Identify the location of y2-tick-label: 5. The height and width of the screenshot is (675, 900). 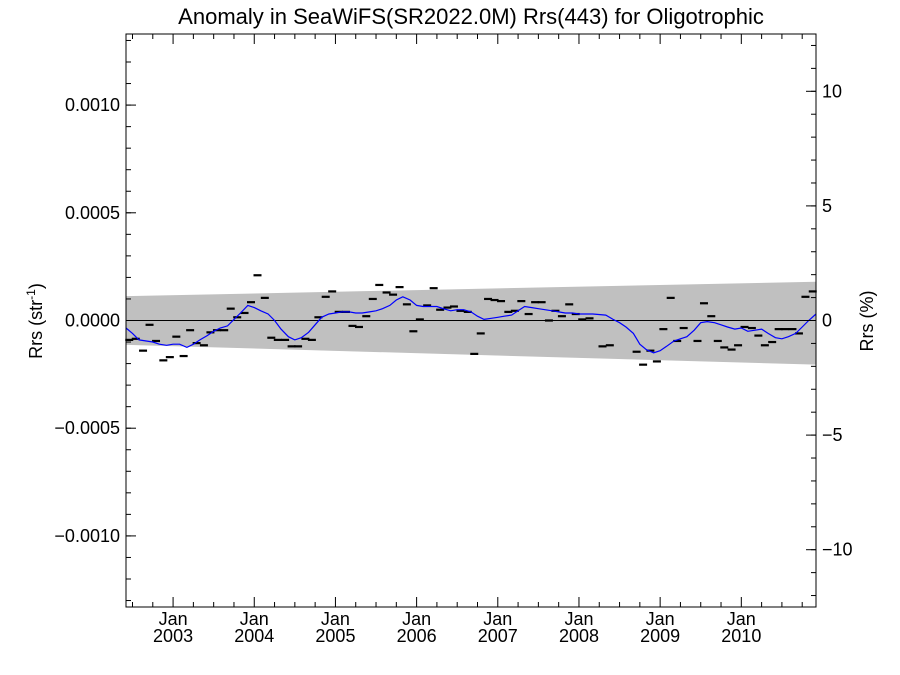
(827, 206).